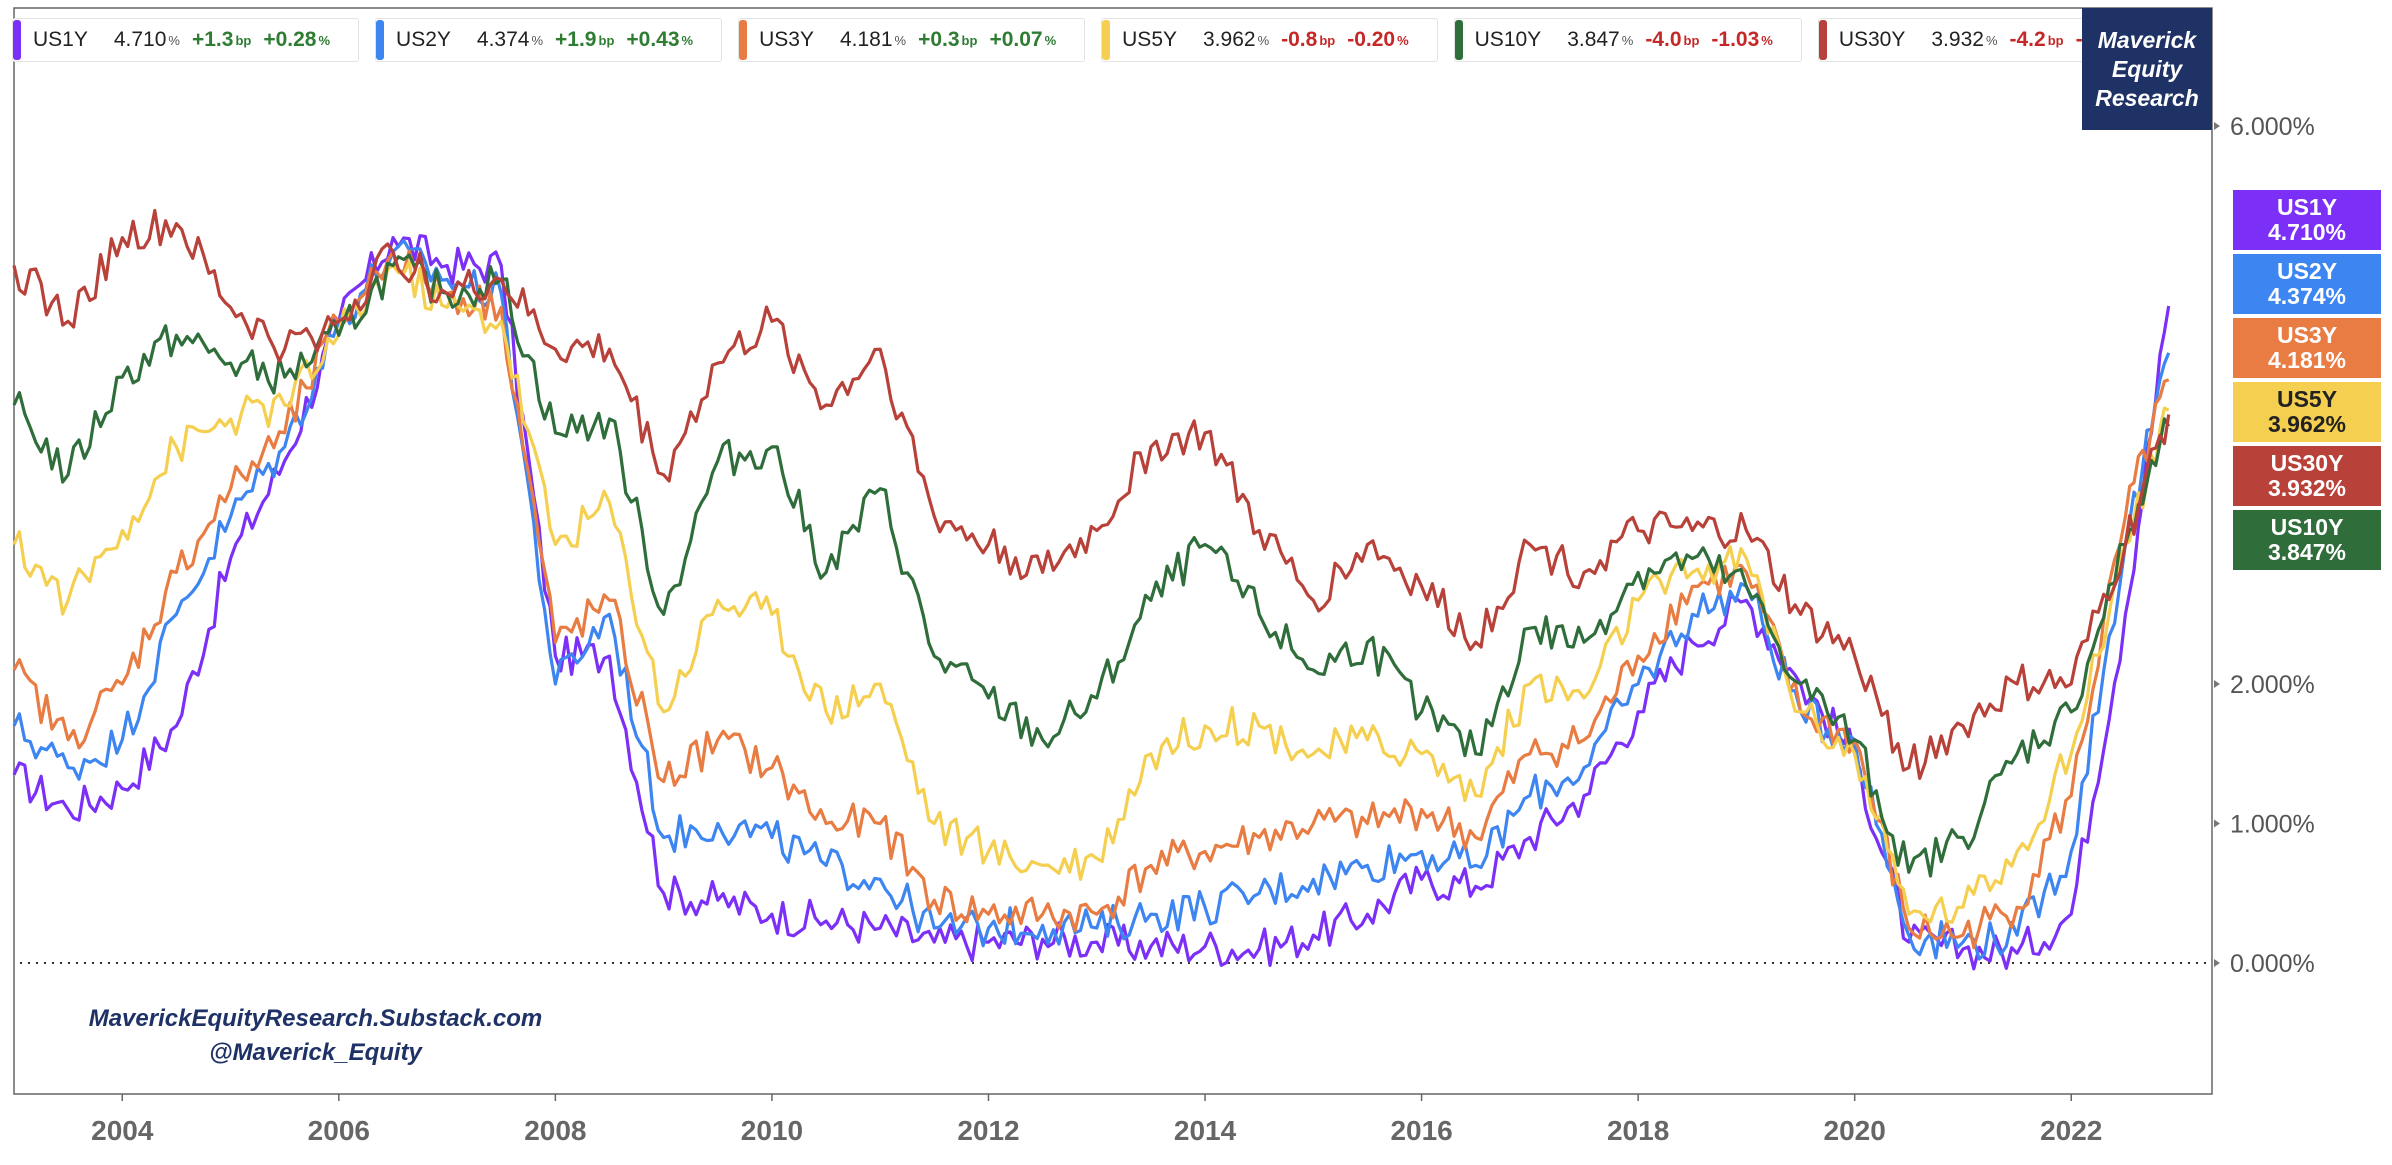 Image resolution: width=2392 pixels, height=1165 pixels. I want to click on end-label-us5y: US5Y 3.962%, so click(2307, 412).